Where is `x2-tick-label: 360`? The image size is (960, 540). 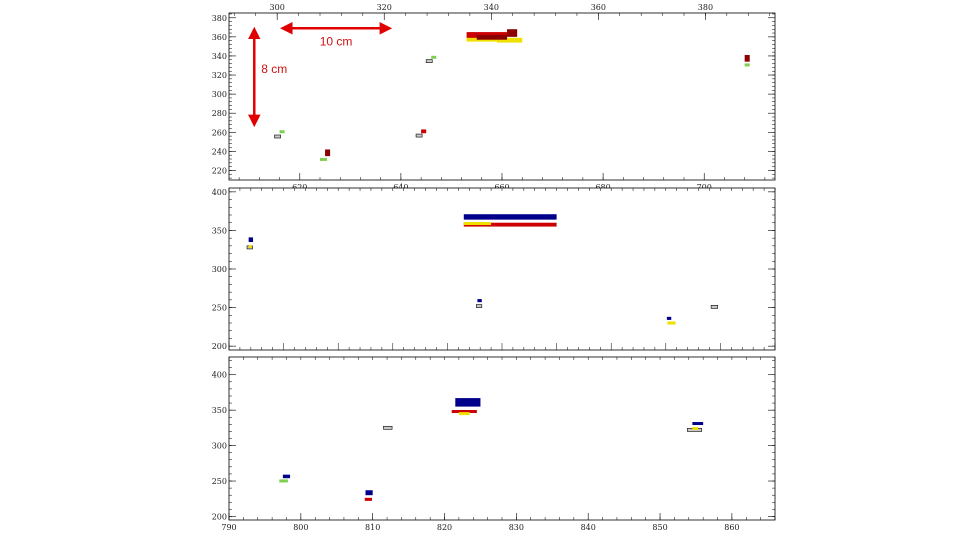 x2-tick-label: 360 is located at coordinates (598, 7).